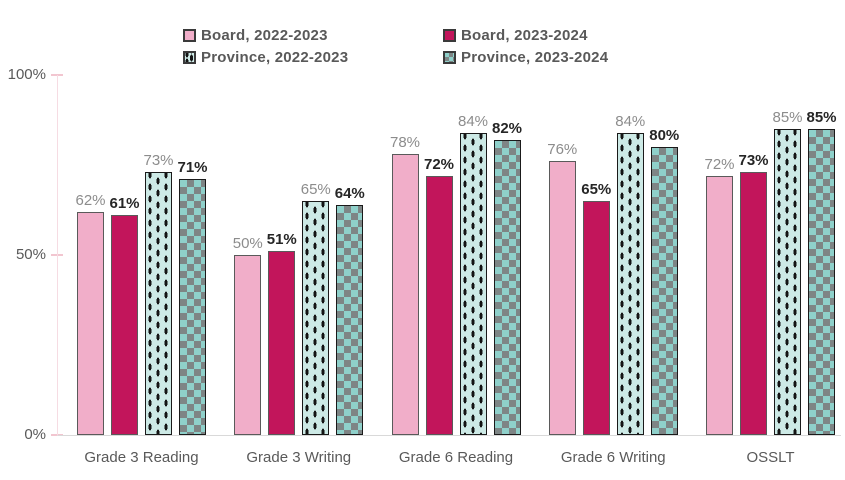 The width and height of the screenshot is (845, 480). I want to click on bar-value-label: 50%, so click(247, 243).